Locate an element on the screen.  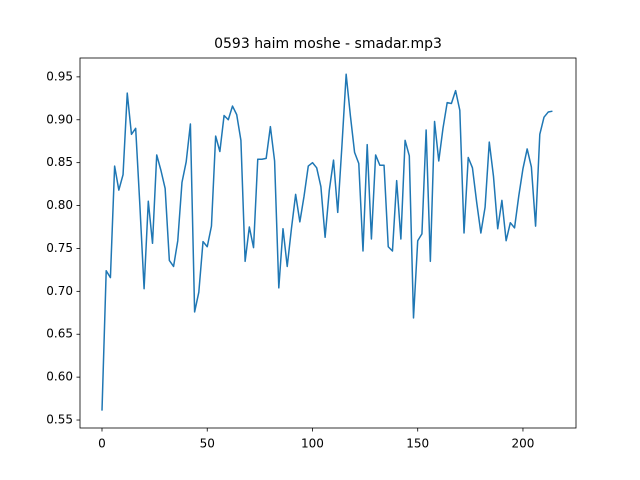
y-tick-label: 0.95 is located at coordinates (59, 76).